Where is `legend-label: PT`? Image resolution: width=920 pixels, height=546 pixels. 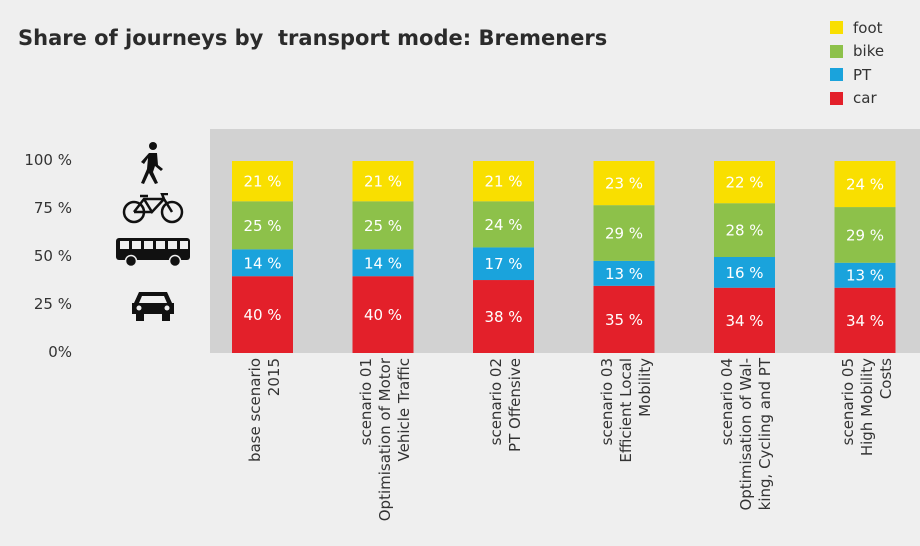
legend-label: PT is located at coordinates (862, 74).